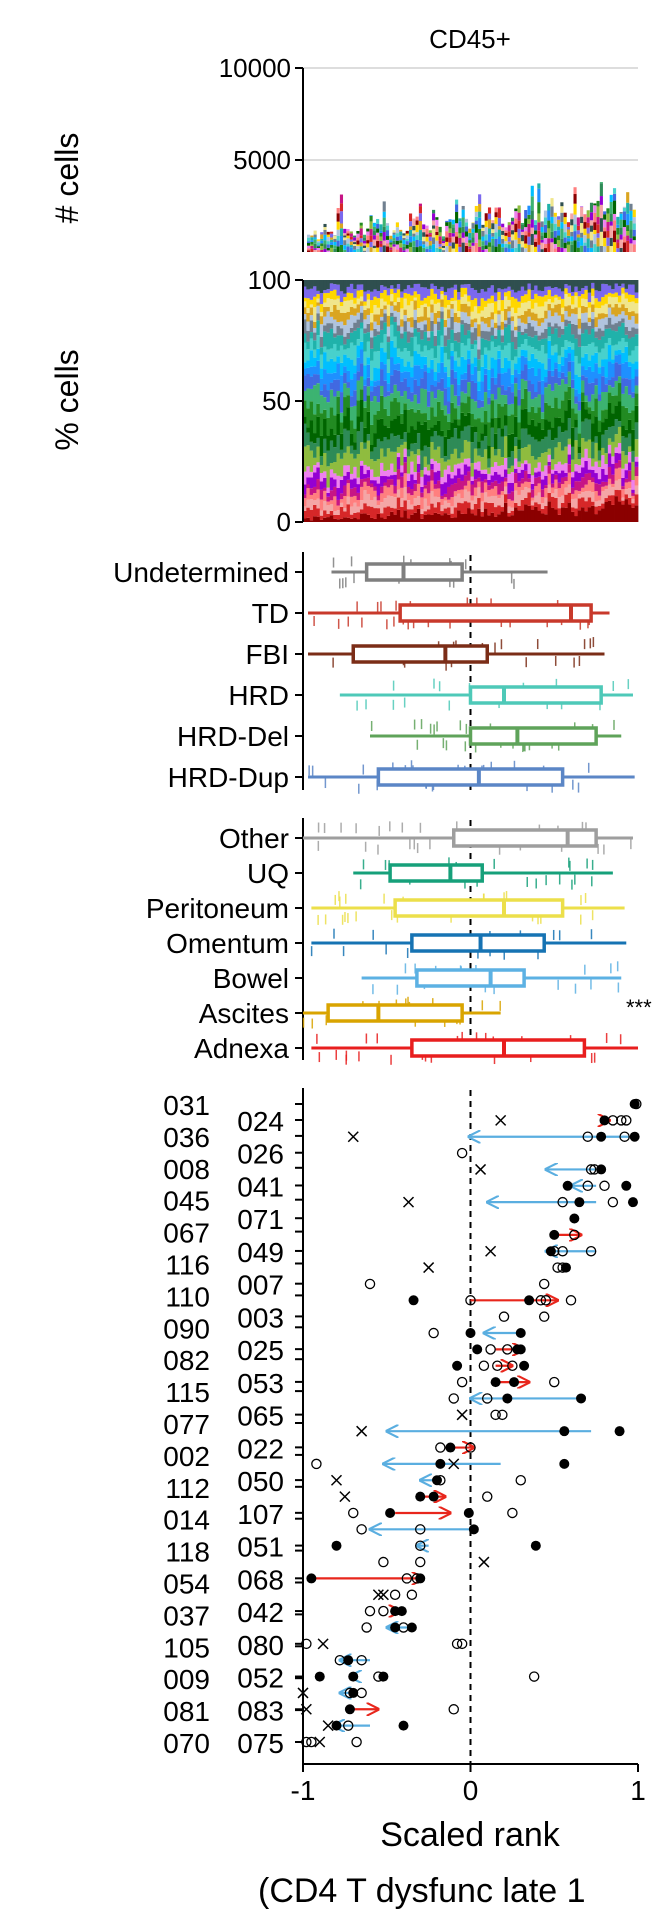 Image resolution: width=672 pixels, height=1920 pixels. I want to click on patient-label-left: 070, so click(186, 1743).